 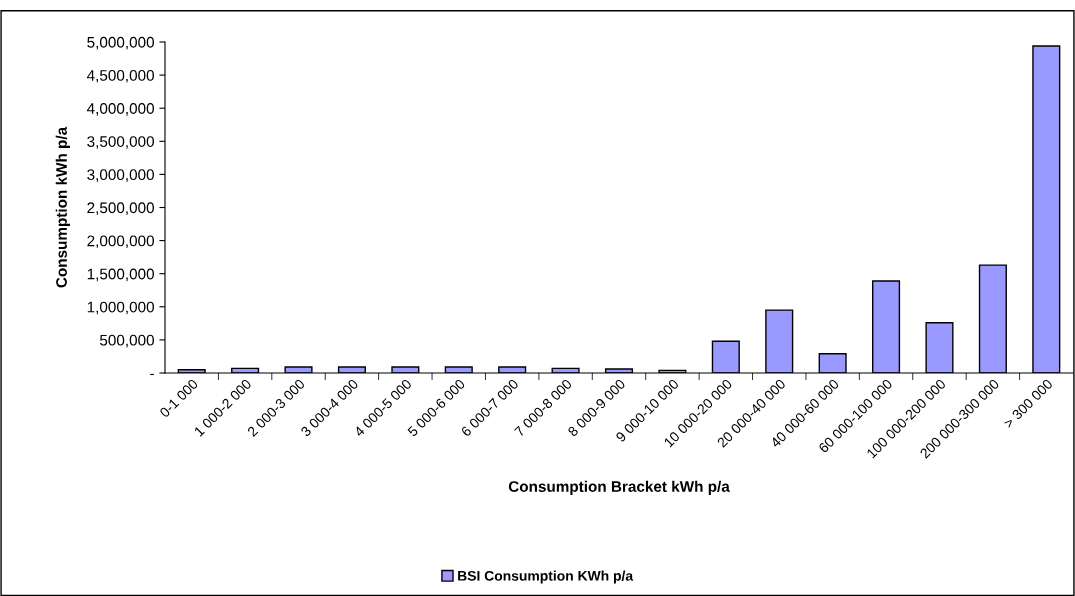 I want to click on y-tick-label: 2,500,000, so click(x=120, y=208).